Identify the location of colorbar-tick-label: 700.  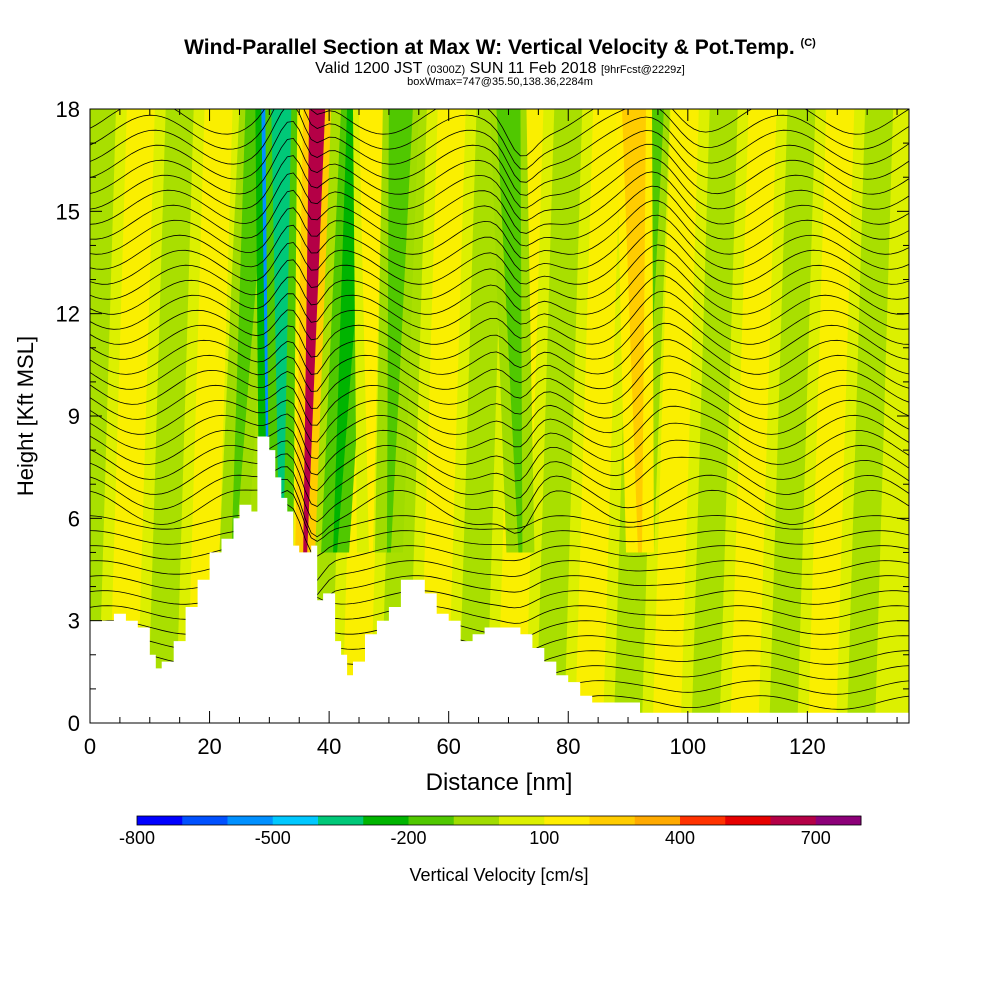
(816, 838).